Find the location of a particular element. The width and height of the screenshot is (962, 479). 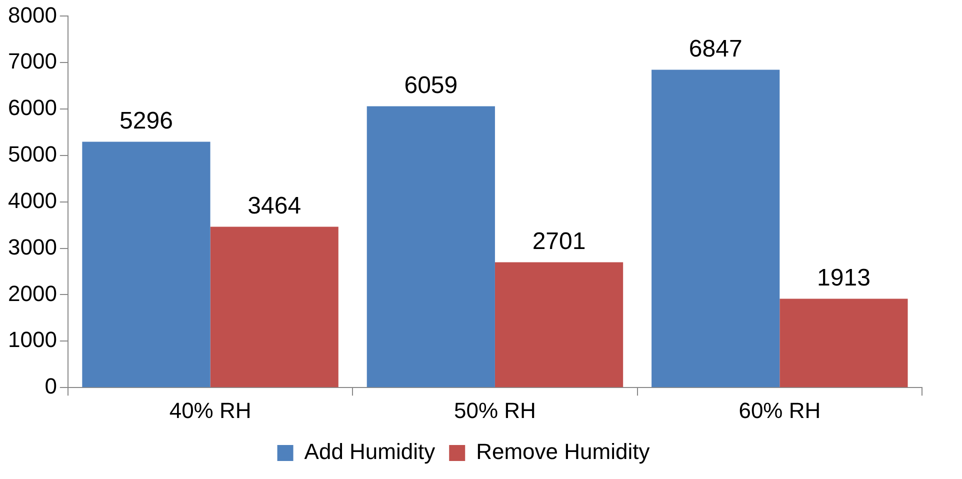

y-tick-label: 8000 is located at coordinates (32, 15).